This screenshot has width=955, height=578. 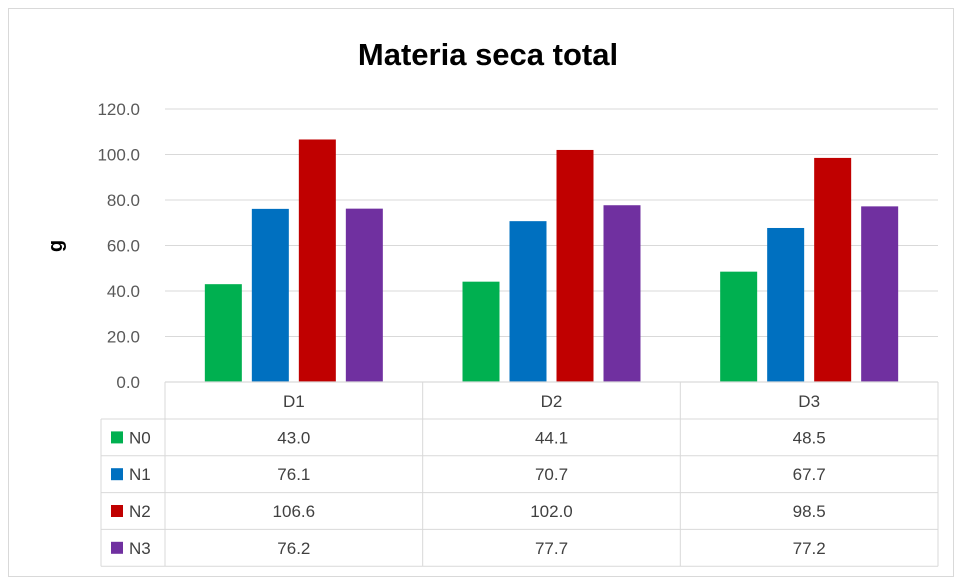 I want to click on y-tick-label: 40.0, so click(x=123, y=291).